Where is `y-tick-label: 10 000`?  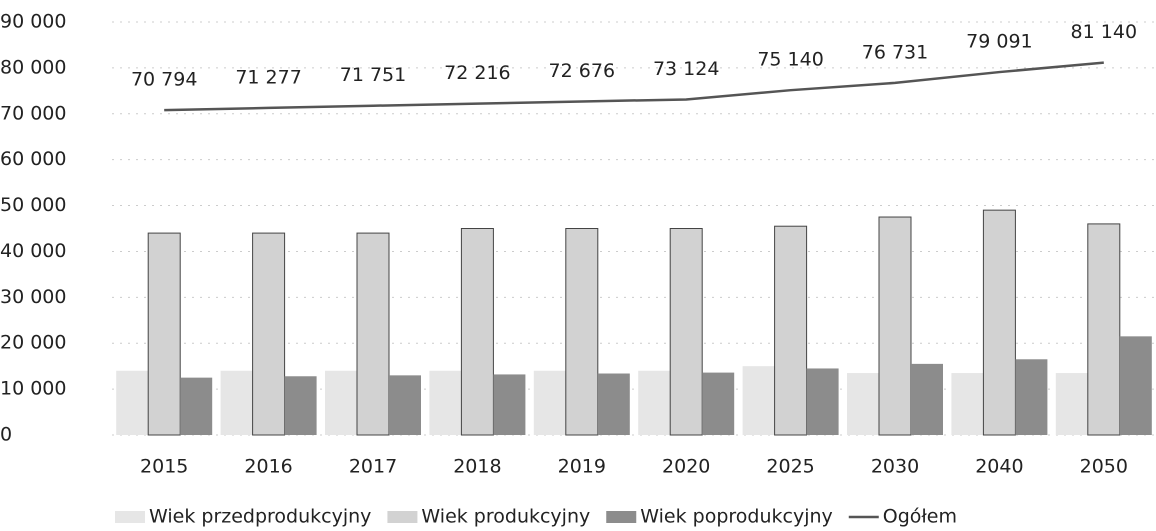
y-tick-label: 10 000 is located at coordinates (33, 389).